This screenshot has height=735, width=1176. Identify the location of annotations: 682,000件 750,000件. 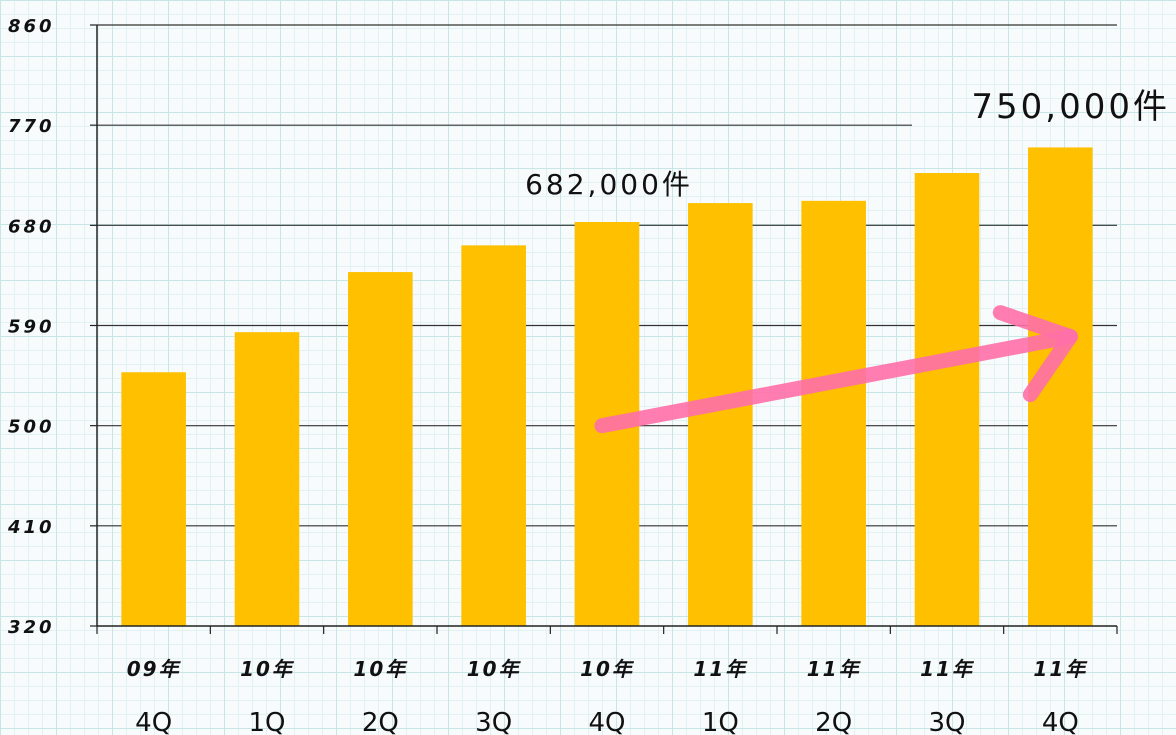
(847, 144).